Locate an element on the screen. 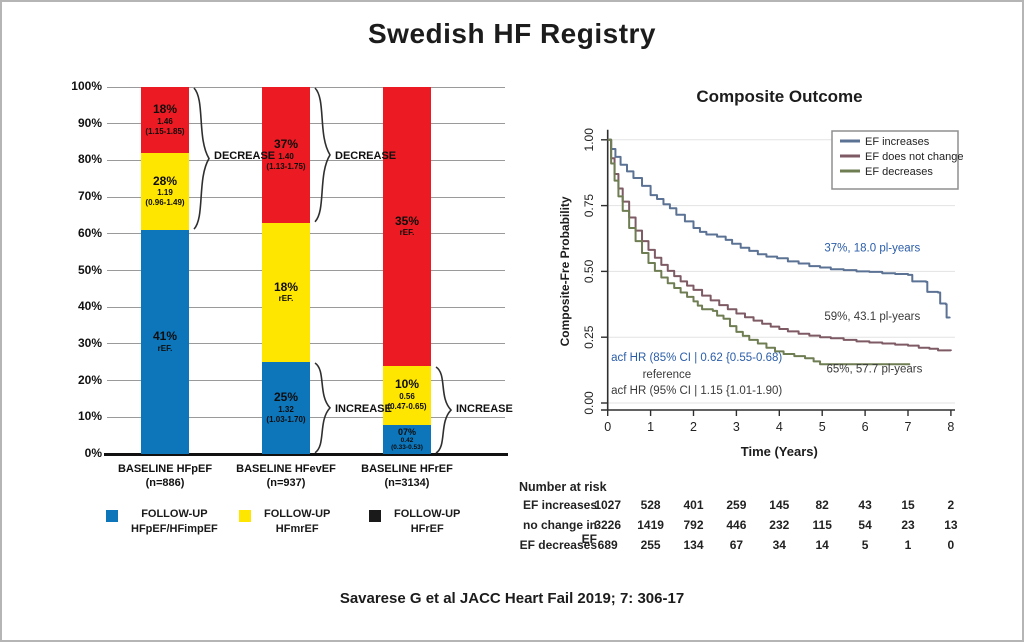  number-at-risk-row-label: no change in EF is located at coordinates (559, 532).